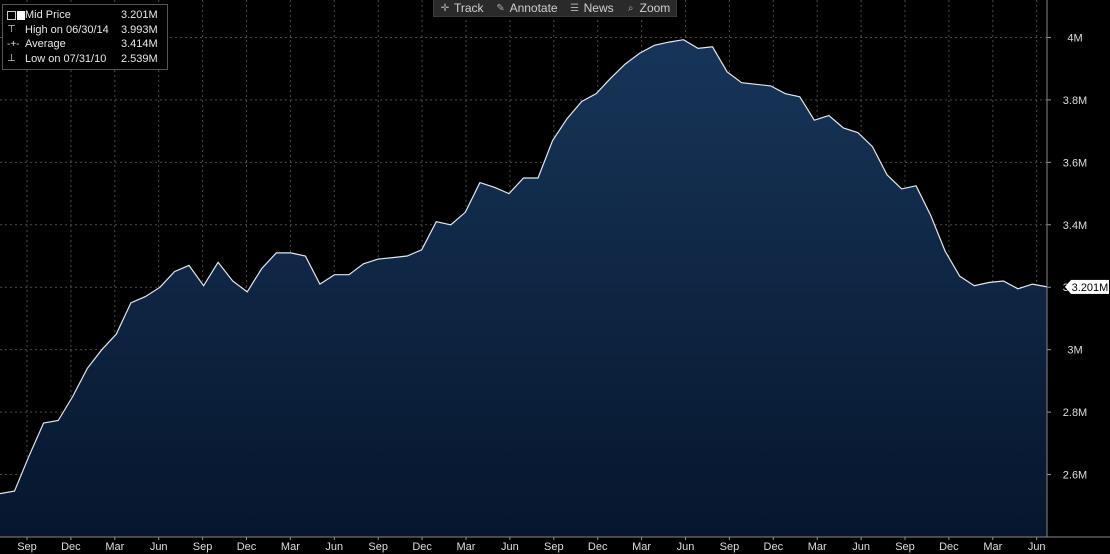 The width and height of the screenshot is (1110, 554). I want to click on chart-toolbar: ✛ Track ✎ Annotate ☰ News ⌕ Zoom, so click(555, 8).